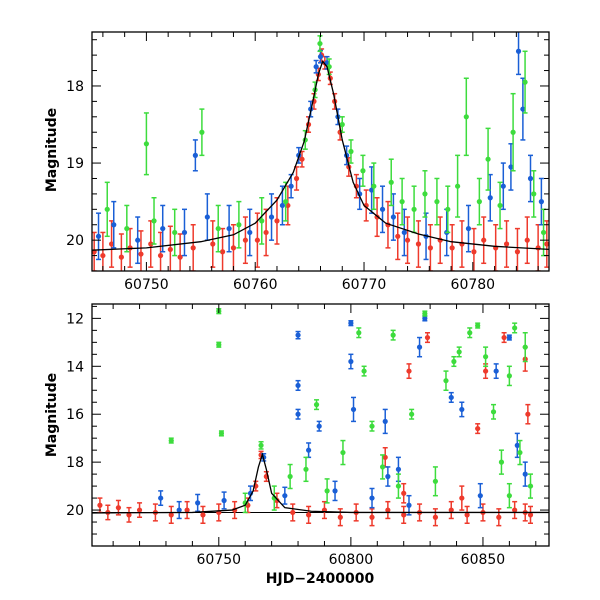 This screenshot has width=600, height=600. Describe the element at coordinates (75, 415) in the screenshot. I see `bottom-ytick-label-16: 16` at that location.